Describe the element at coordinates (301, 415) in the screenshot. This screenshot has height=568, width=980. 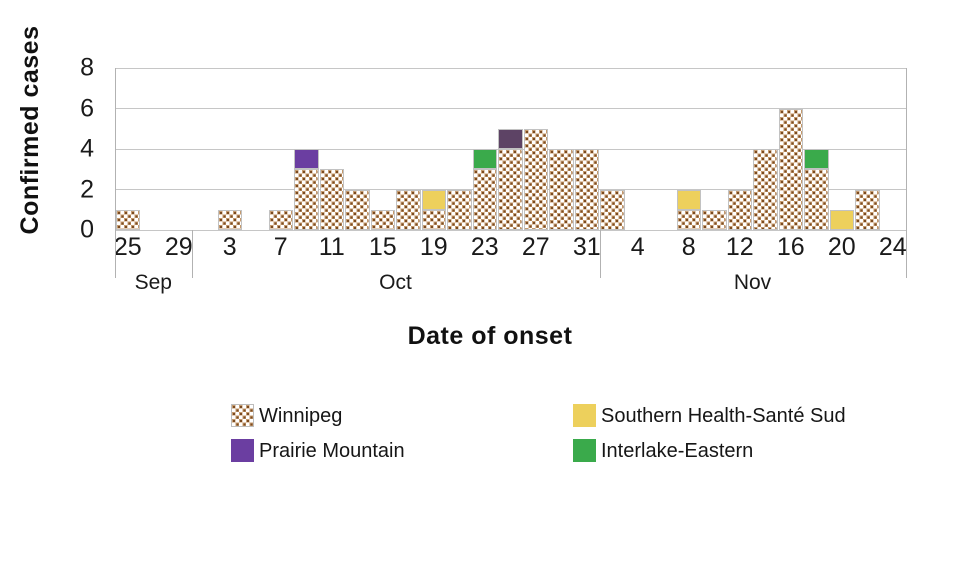
I see `legend-label-winnipeg: Winnipeg` at that location.